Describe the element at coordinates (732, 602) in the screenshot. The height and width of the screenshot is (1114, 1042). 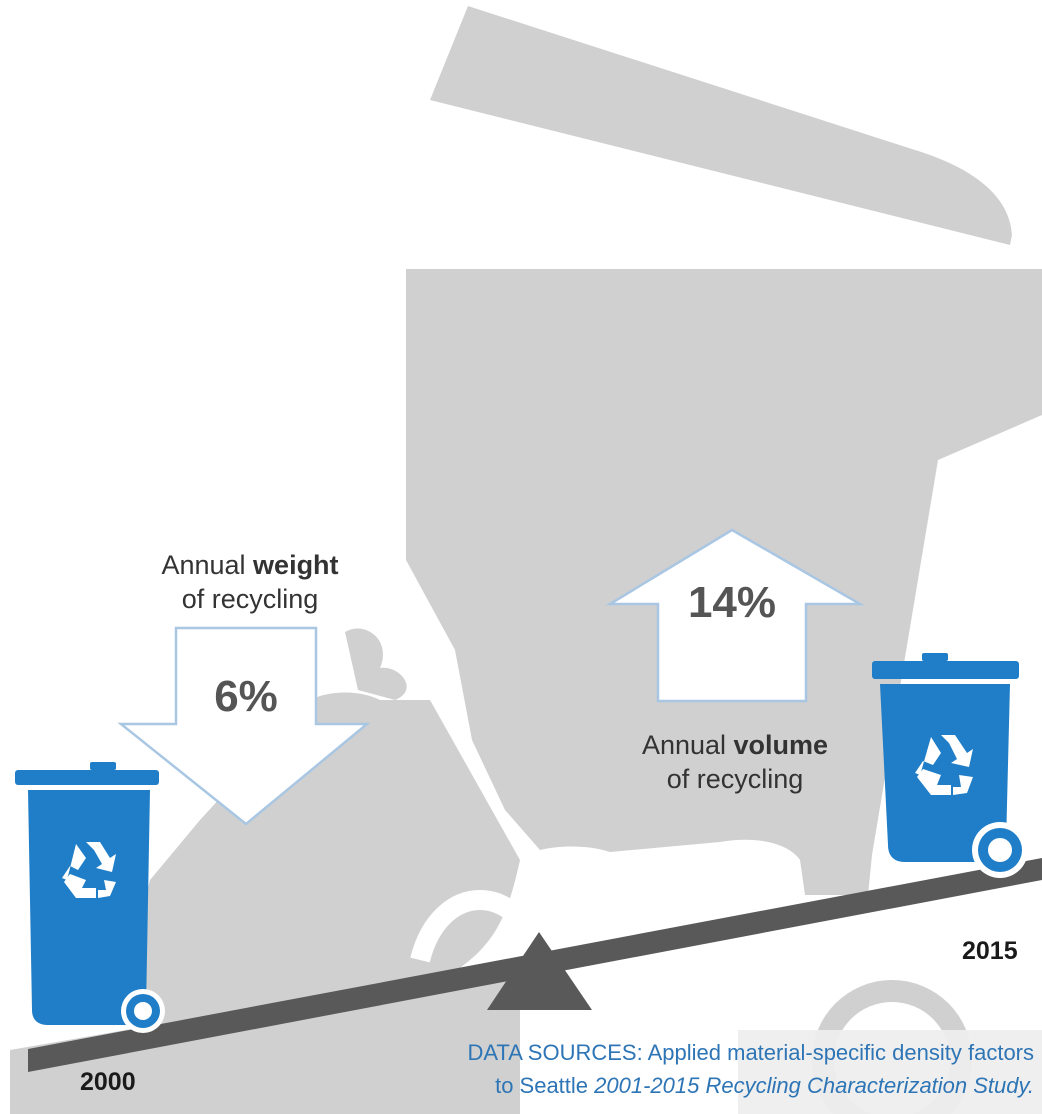
I see `volume-percent: 14%` at that location.